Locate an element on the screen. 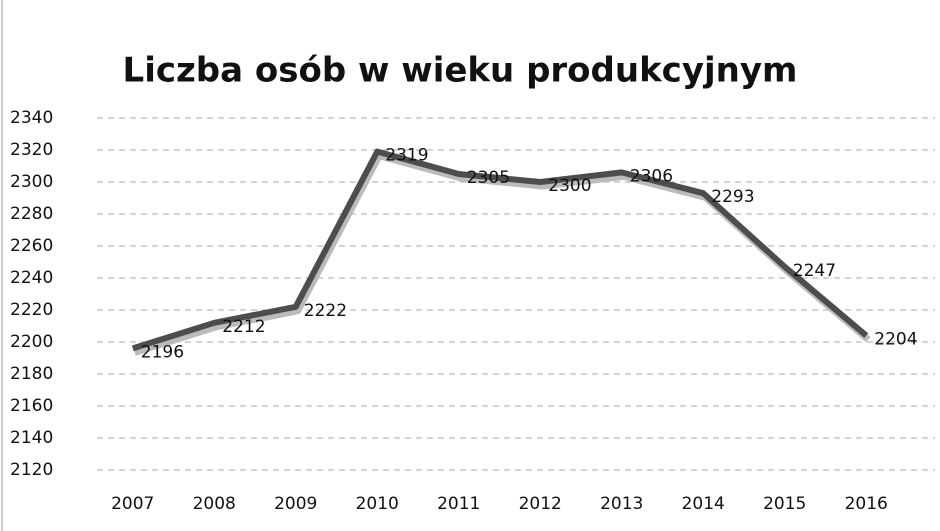  x-tick-label: 2015 is located at coordinates (784, 504).